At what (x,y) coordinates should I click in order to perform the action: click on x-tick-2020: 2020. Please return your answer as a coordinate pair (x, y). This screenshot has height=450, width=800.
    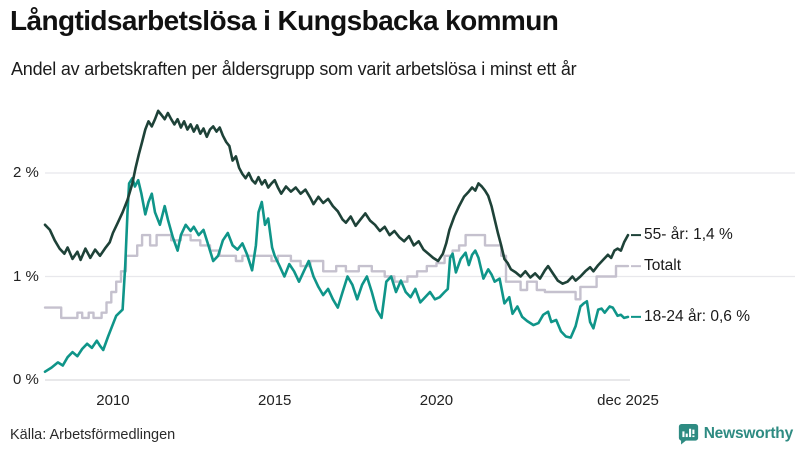
    Looking at the image, I should click on (436, 400).